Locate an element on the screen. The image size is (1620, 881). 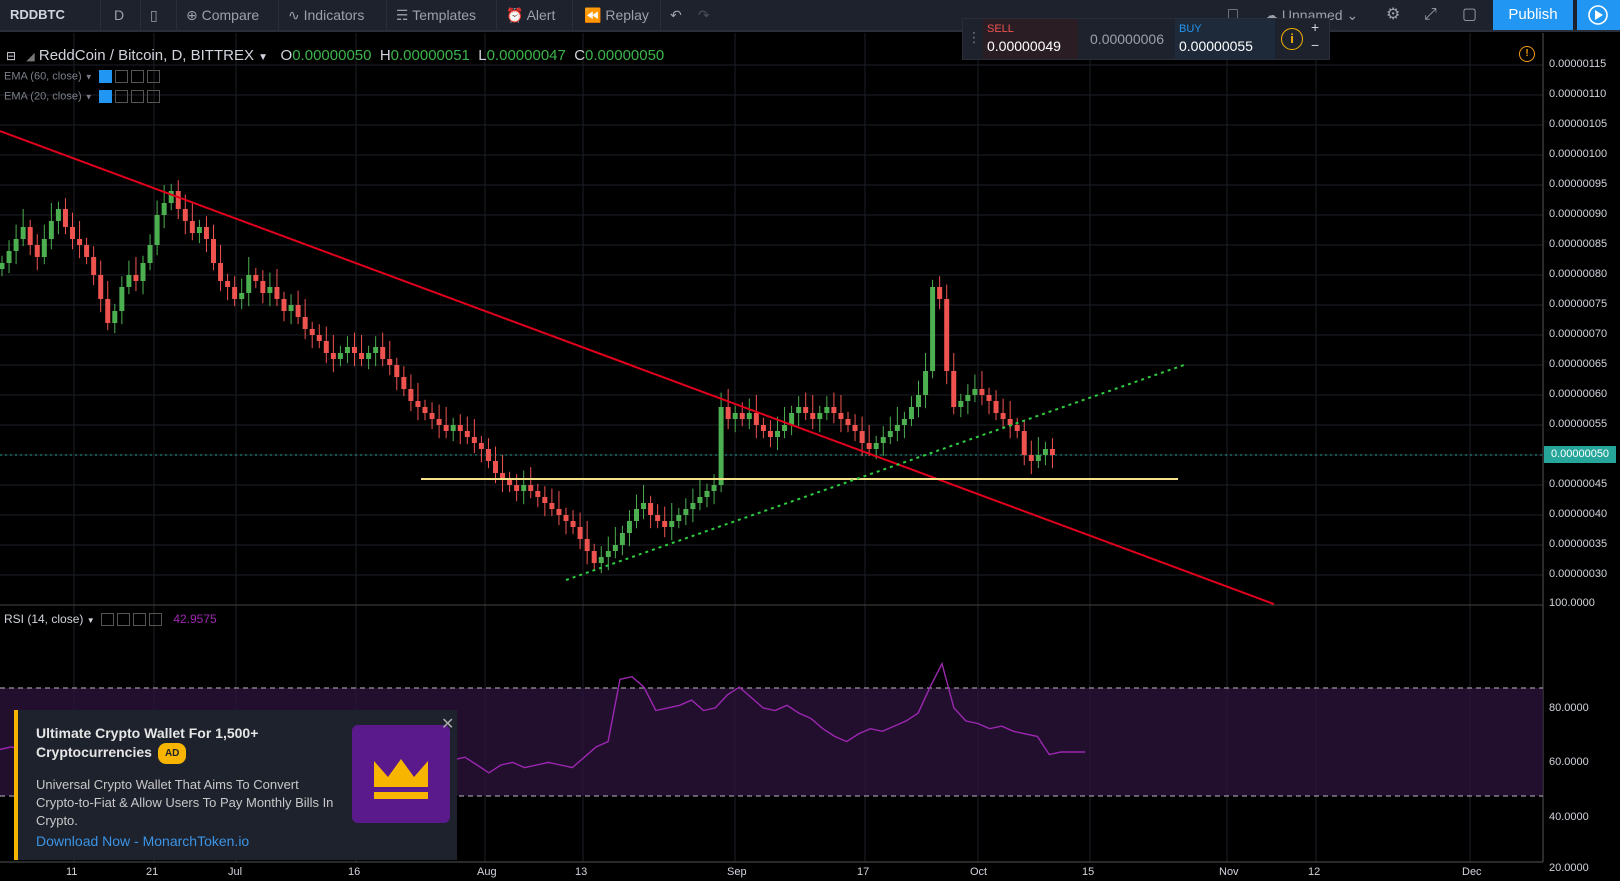
gear-icon: ⚙ is located at coordinates (1393, 14).